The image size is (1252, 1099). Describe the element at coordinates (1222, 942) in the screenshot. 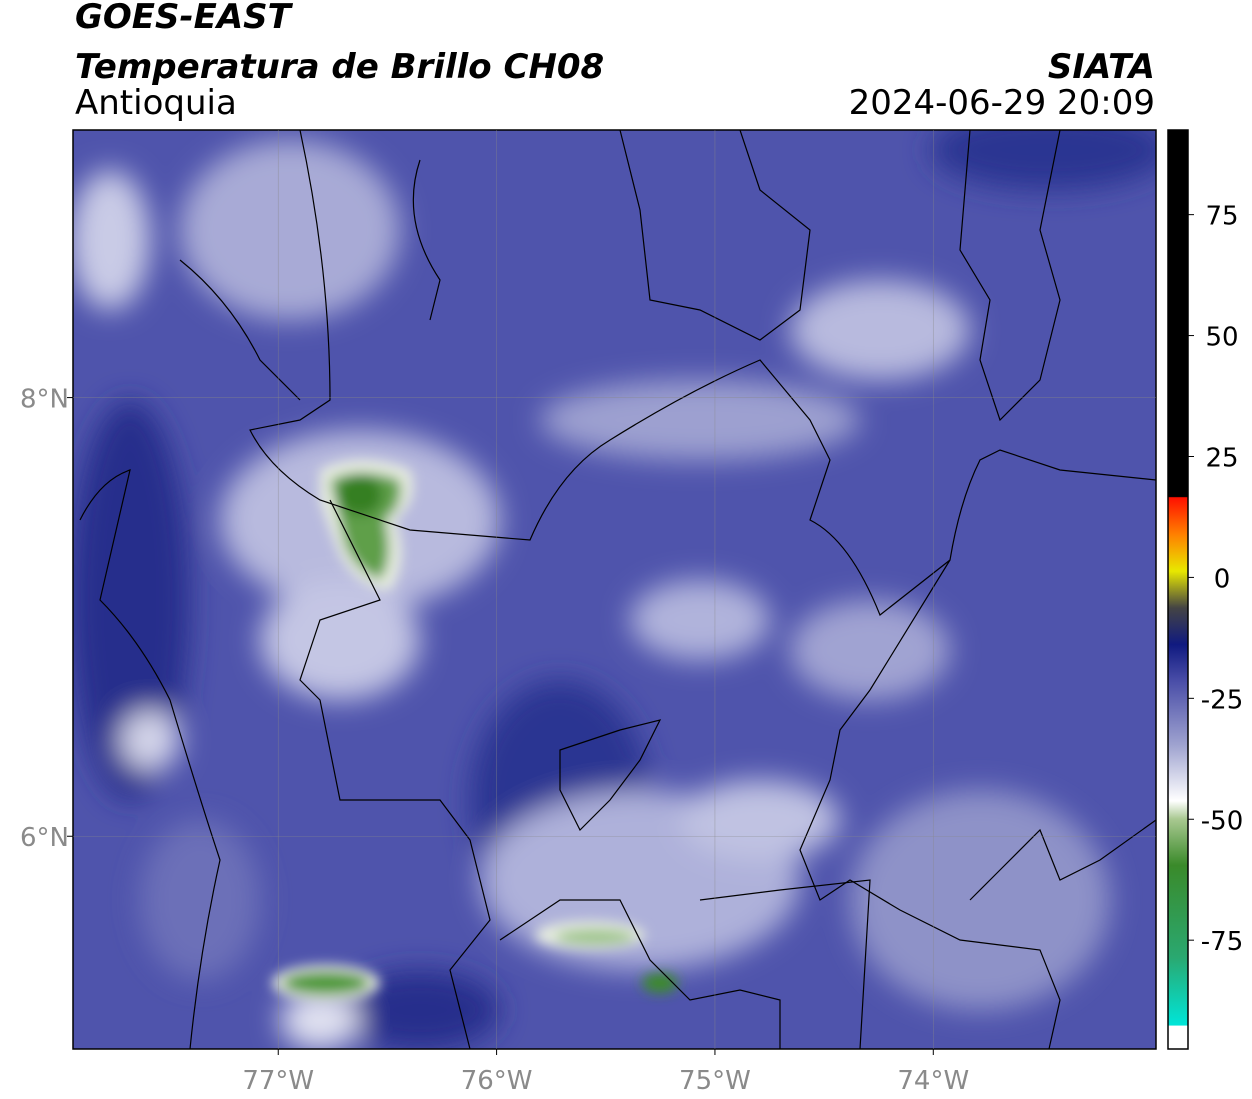

I see `colorbar-label: -75` at that location.